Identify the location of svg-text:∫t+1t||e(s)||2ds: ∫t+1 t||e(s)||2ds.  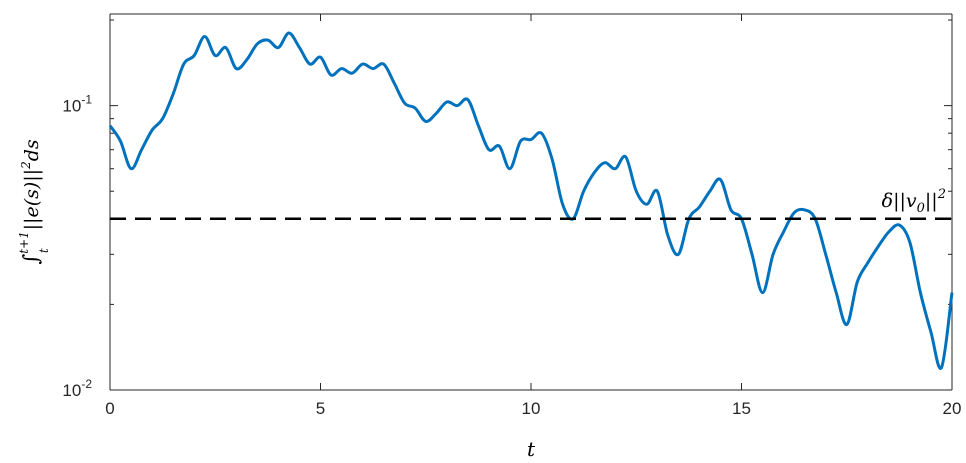
(34, 202).